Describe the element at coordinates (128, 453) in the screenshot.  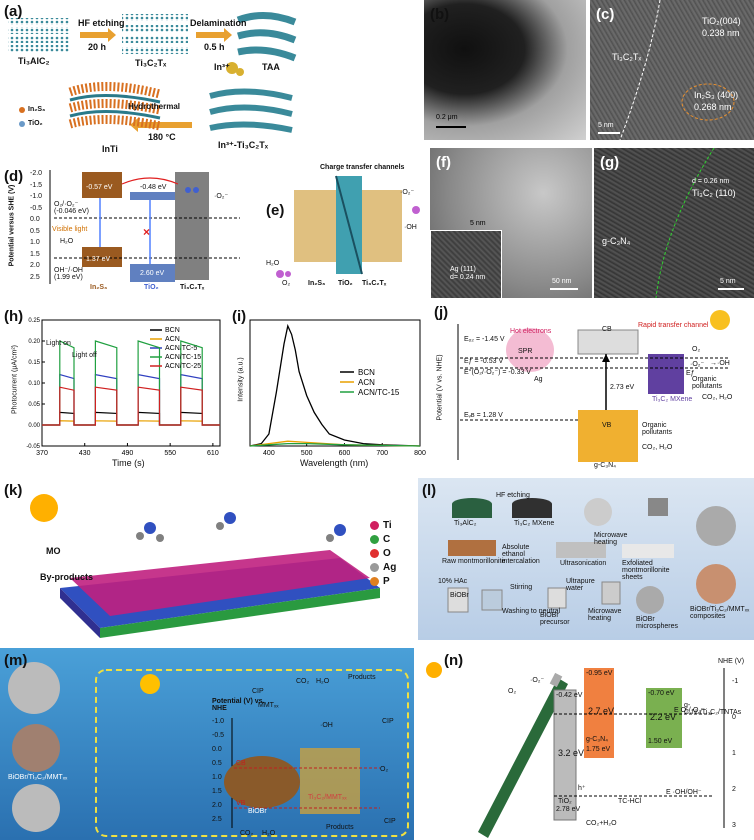
I see `x-tick-label: 490` at that location.